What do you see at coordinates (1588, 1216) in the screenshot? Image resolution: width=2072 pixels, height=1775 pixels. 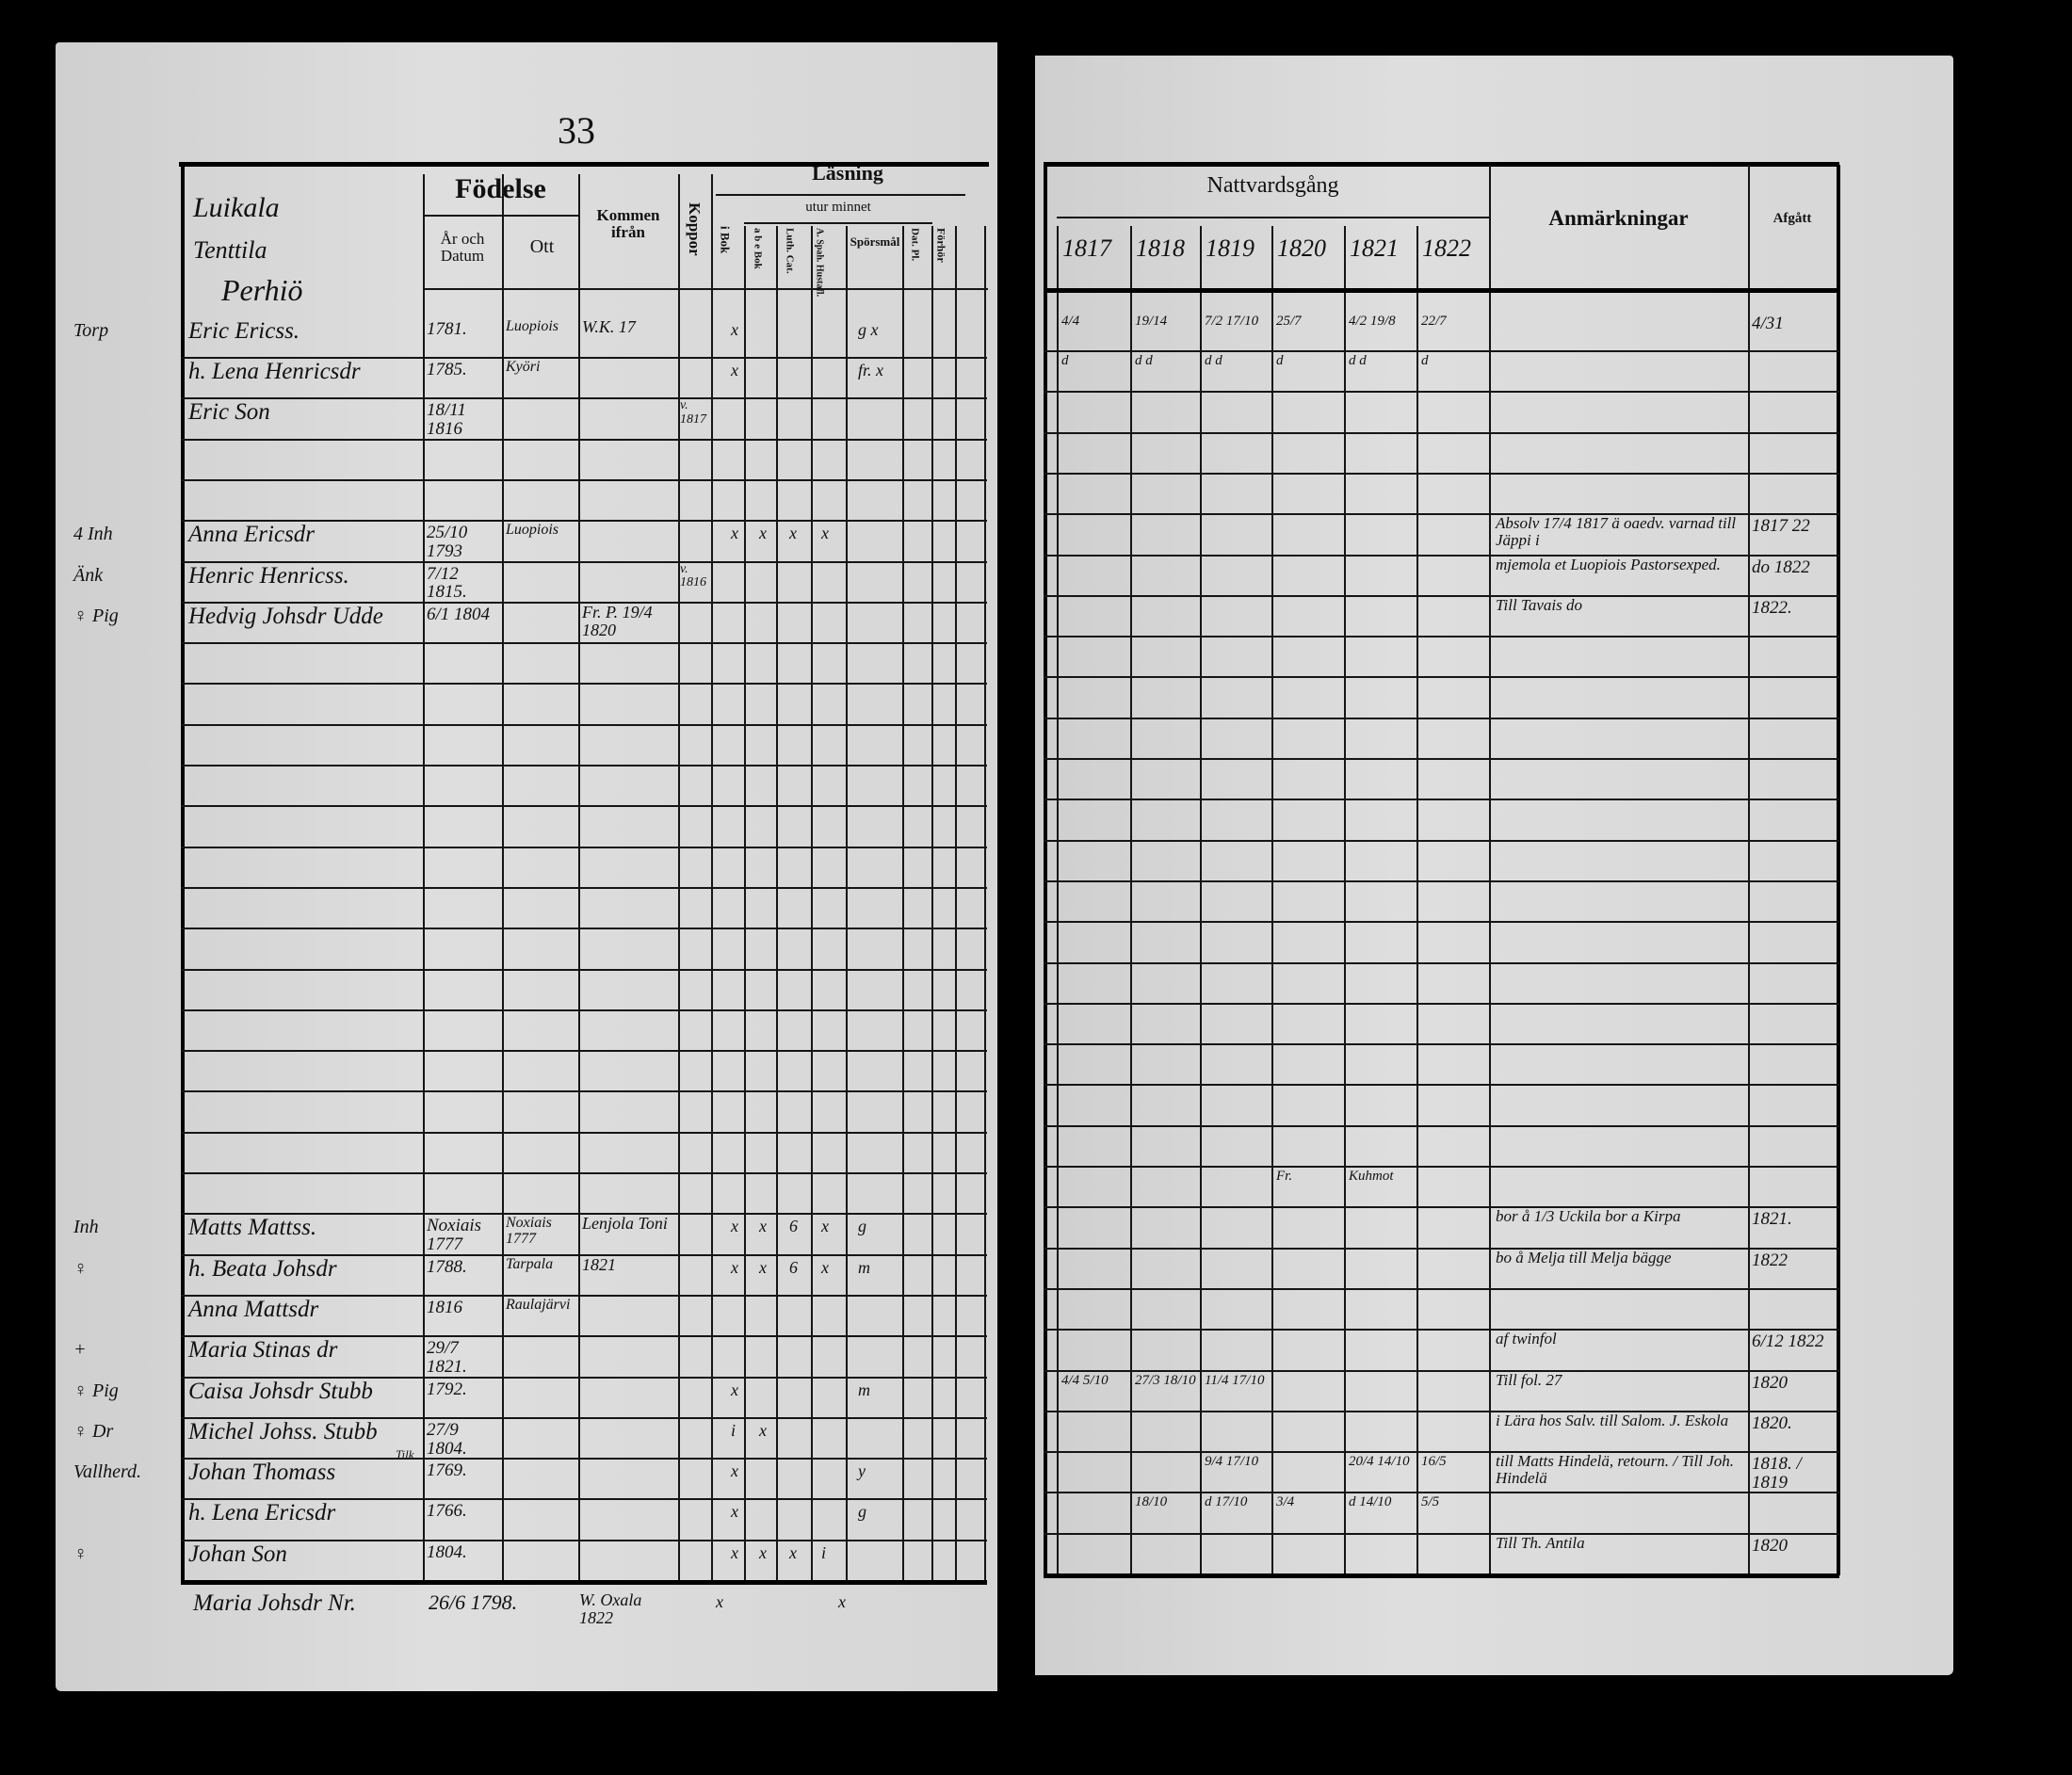 I see `remark: bor å 1/3 Uckila bor a Kirpa` at bounding box center [1588, 1216].